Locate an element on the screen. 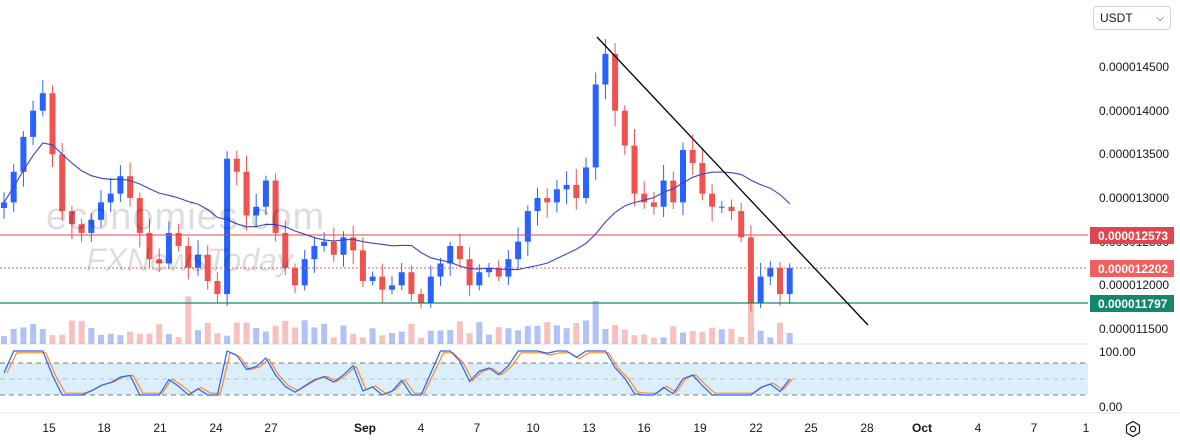  stoch-d-line is located at coordinates (400, 372).